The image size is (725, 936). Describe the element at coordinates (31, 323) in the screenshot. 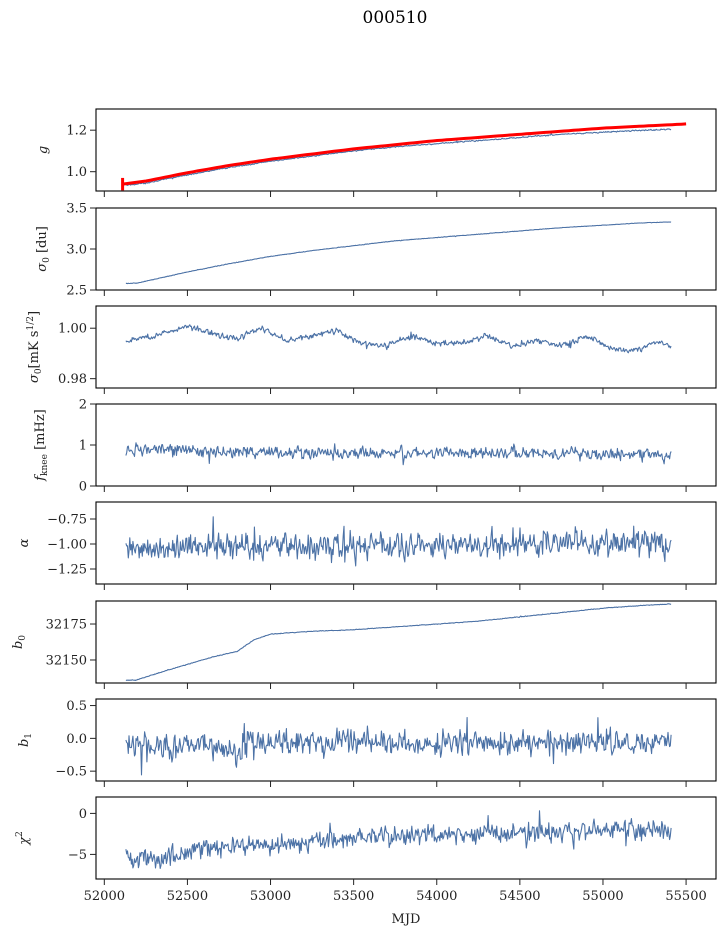

I see `y-label-superscript: 1/2` at that location.